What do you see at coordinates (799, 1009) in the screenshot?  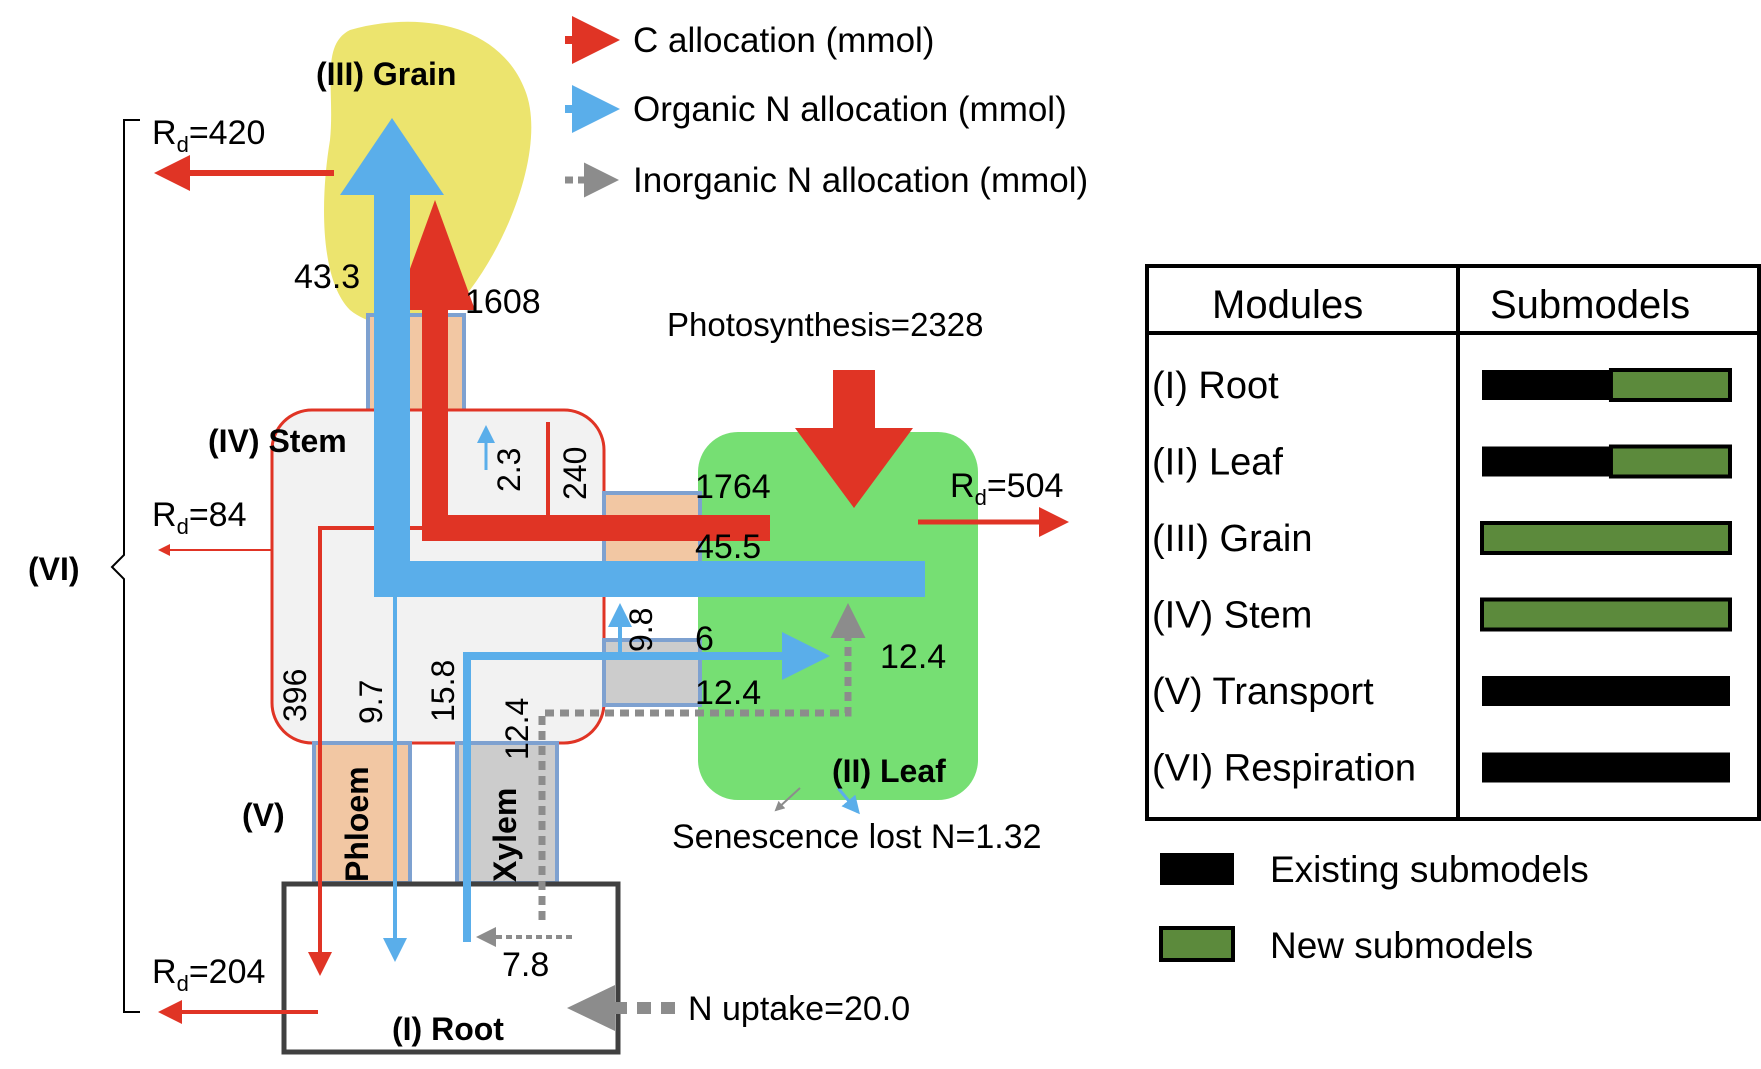 I see `n-uptake-label: N uptake=20.0` at bounding box center [799, 1009].